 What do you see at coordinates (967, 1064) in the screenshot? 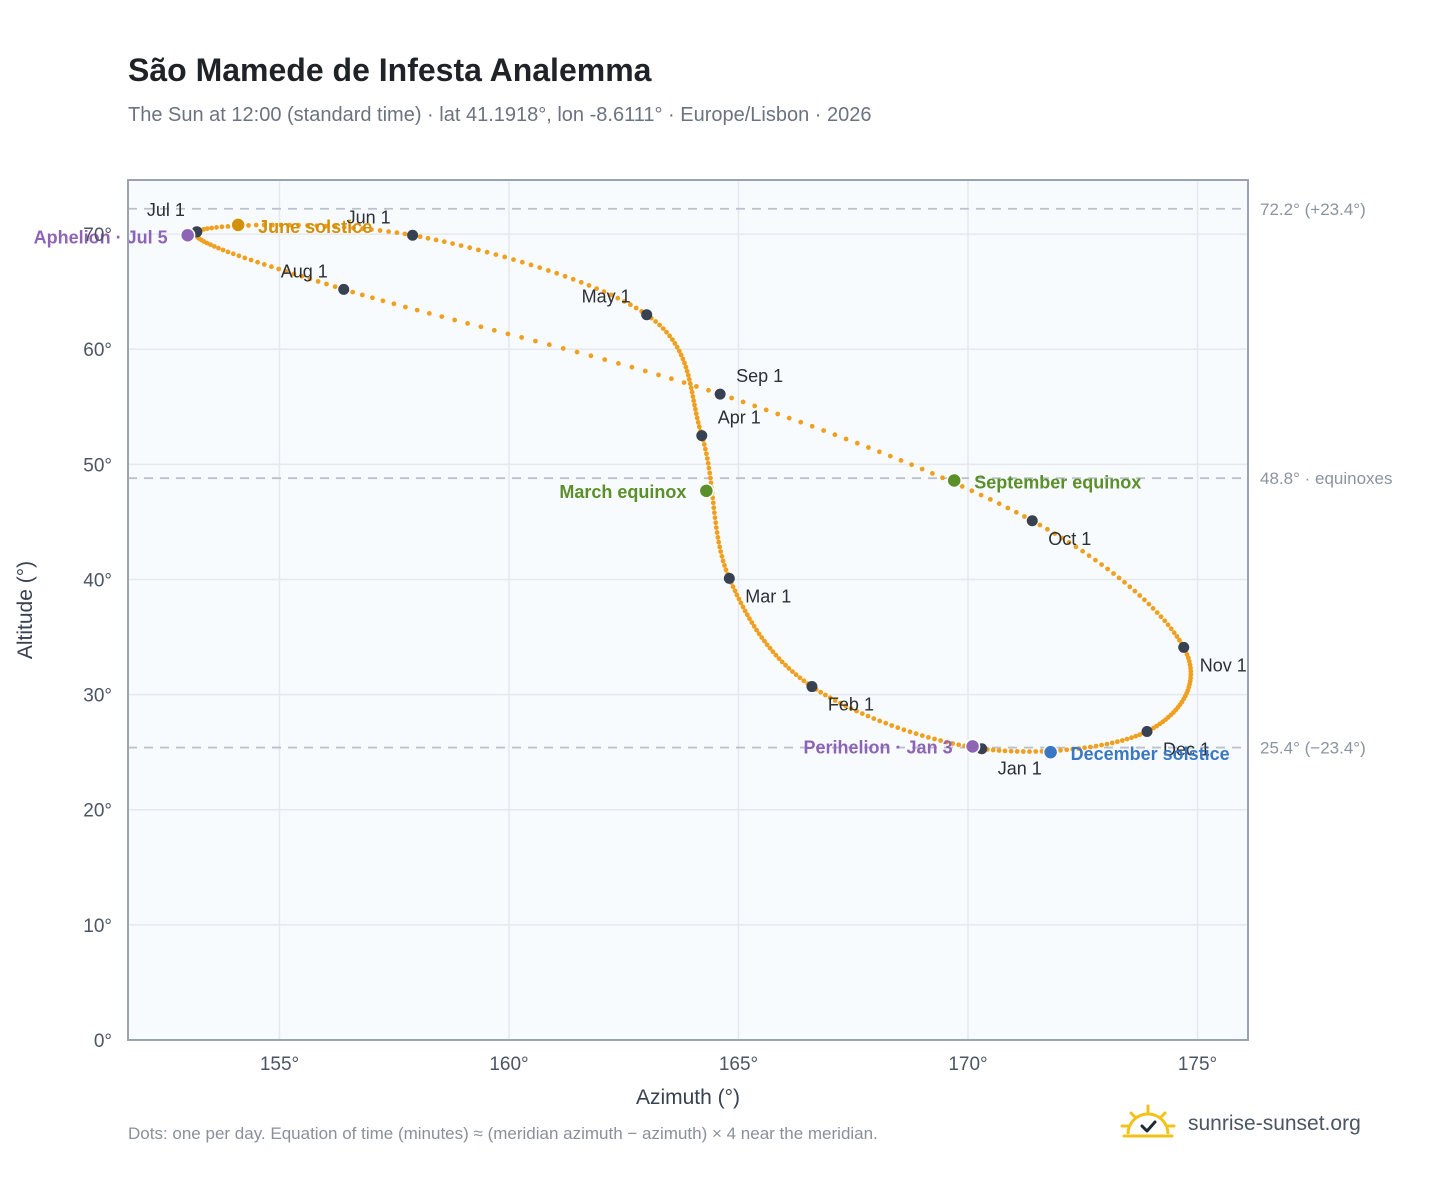
I see `x-tick-label: 170°` at bounding box center [967, 1064].